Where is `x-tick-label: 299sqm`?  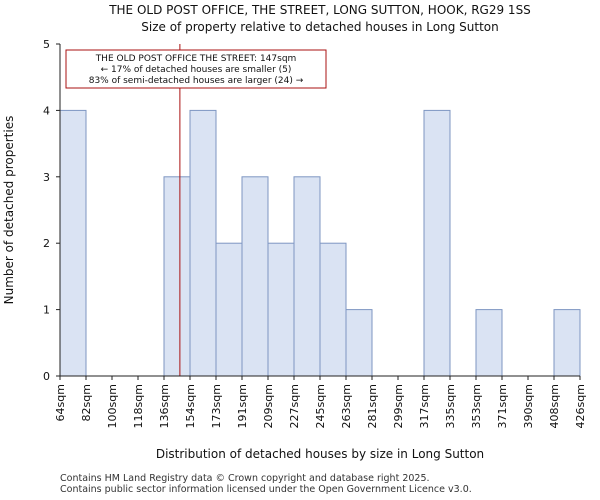 x-tick-label: 299sqm is located at coordinates (398, 406).